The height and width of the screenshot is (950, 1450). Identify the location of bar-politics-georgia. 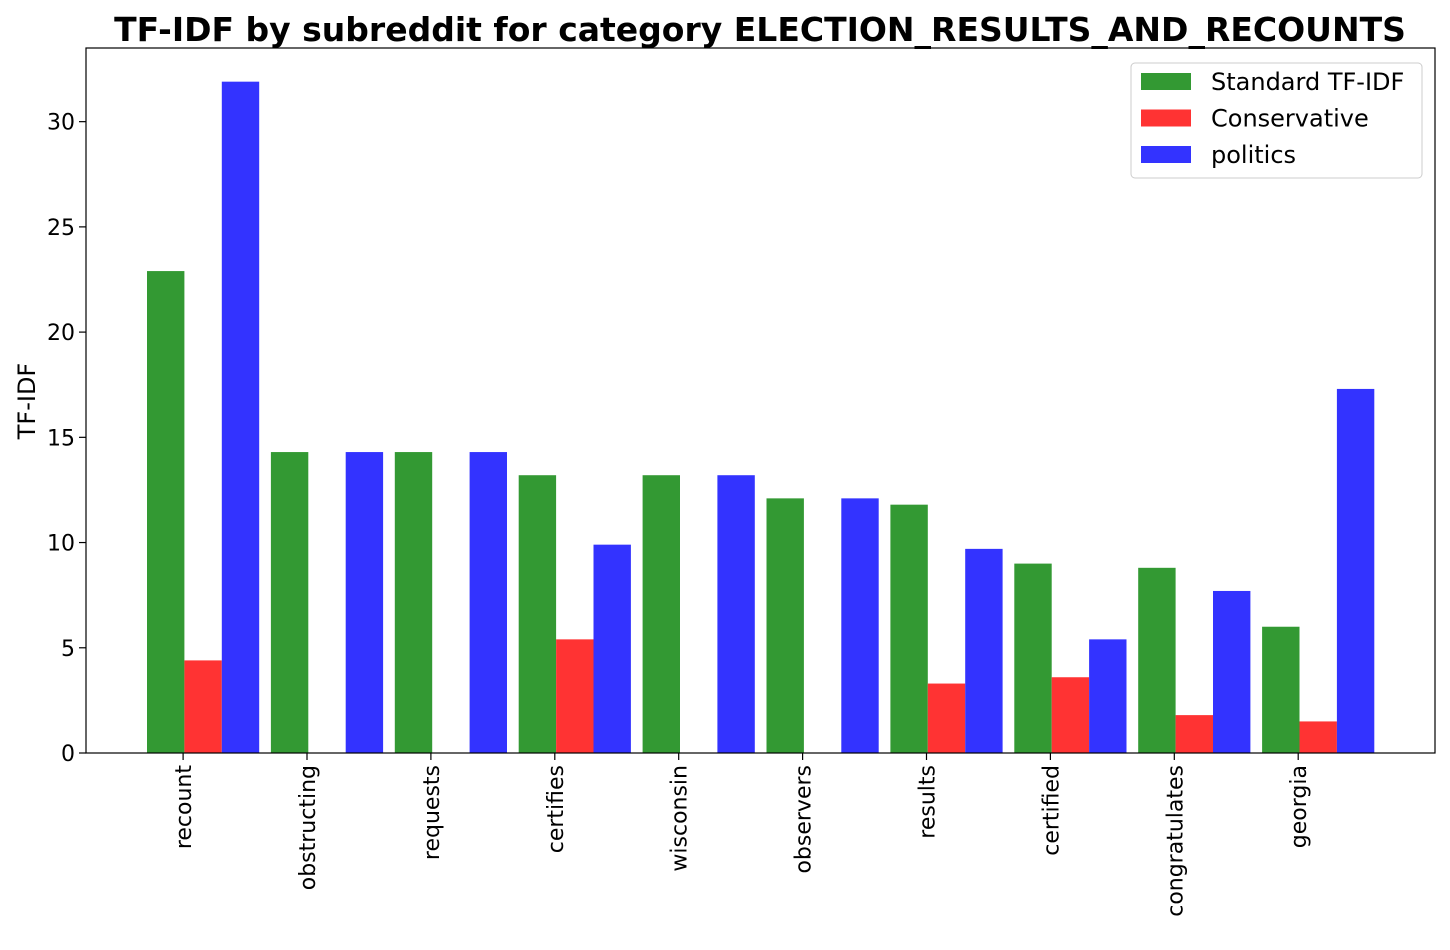
(1355, 570).